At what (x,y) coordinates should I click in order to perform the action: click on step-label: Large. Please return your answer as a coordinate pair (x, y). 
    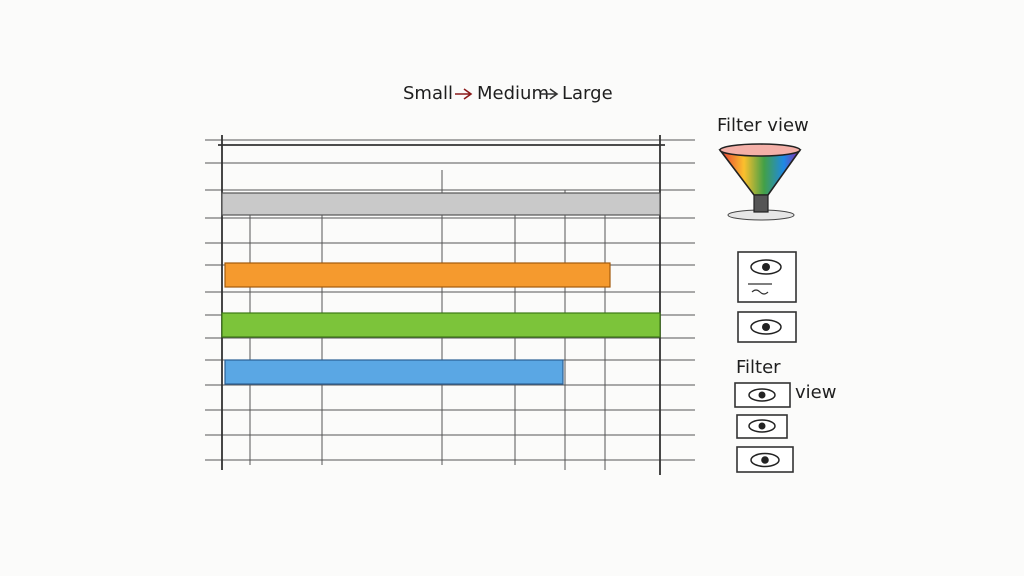
    Looking at the image, I should click on (587, 93).